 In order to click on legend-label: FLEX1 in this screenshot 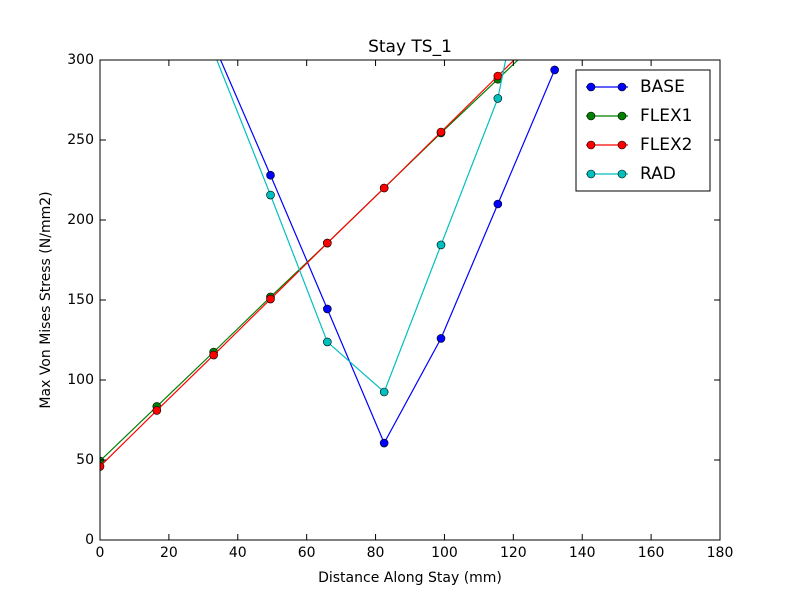, I will do `click(666, 116)`.